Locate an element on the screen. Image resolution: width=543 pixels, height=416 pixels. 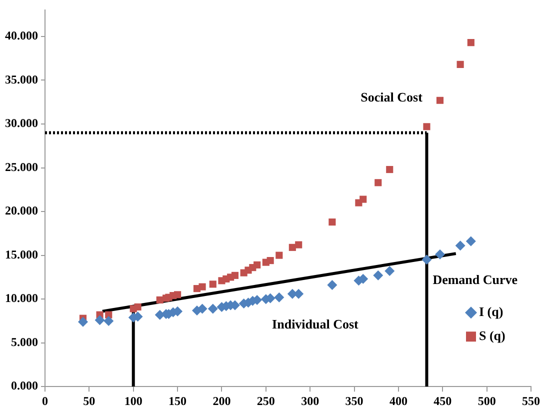
legend-label: S (q) is located at coordinates (492, 335).